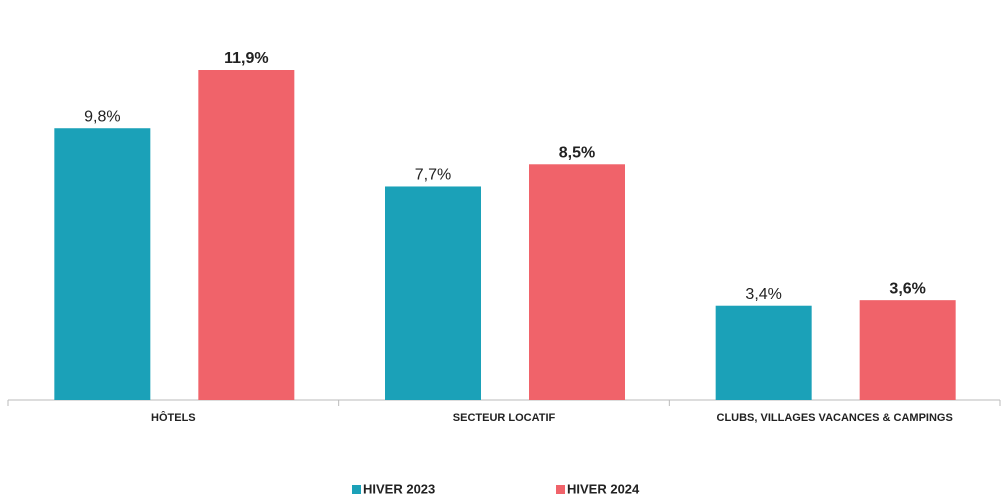  What do you see at coordinates (907, 288) in the screenshot?
I see `value-label: 3,6%` at bounding box center [907, 288].